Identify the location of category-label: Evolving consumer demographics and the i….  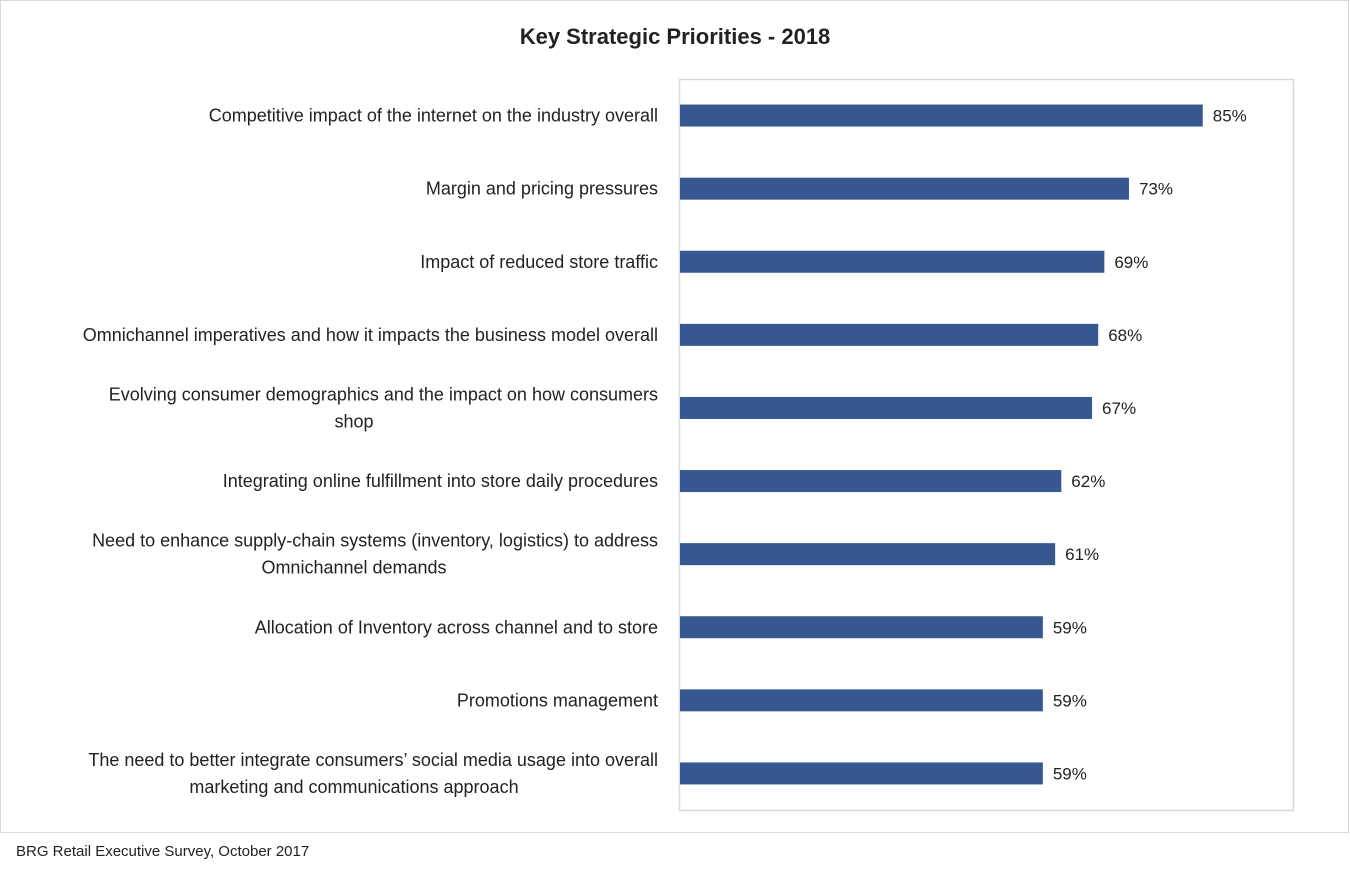
(383, 394).